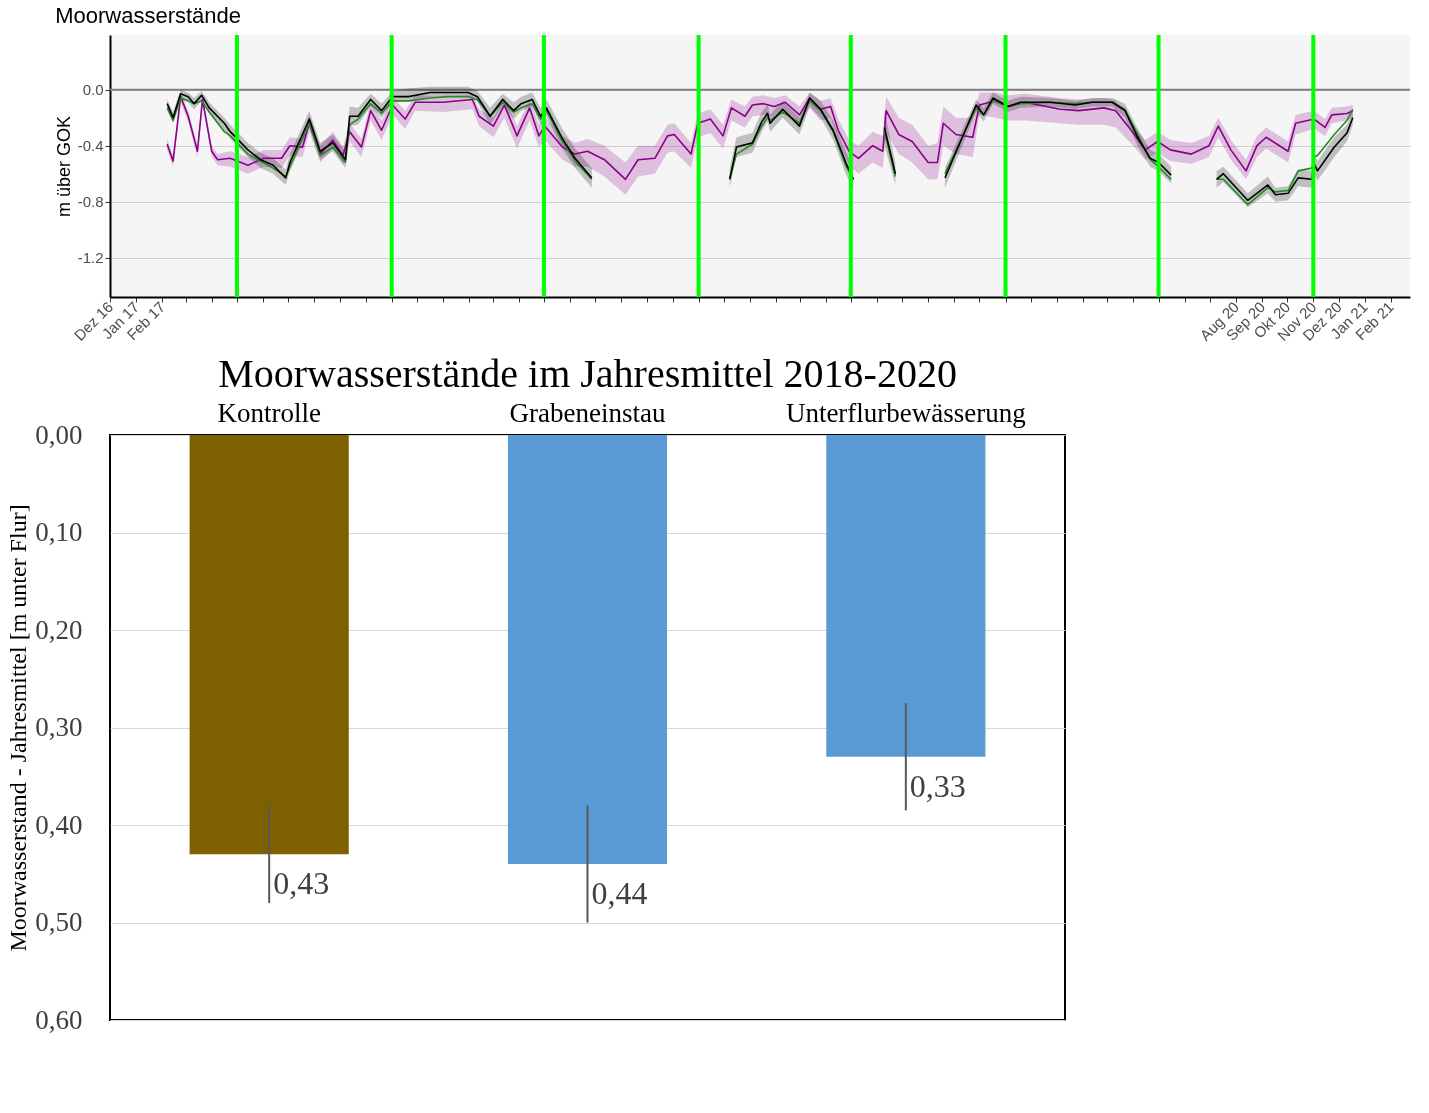 This screenshot has height=1113, width=1429. I want to click on x-tick-label: Grabeneinstau, so click(587, 412).